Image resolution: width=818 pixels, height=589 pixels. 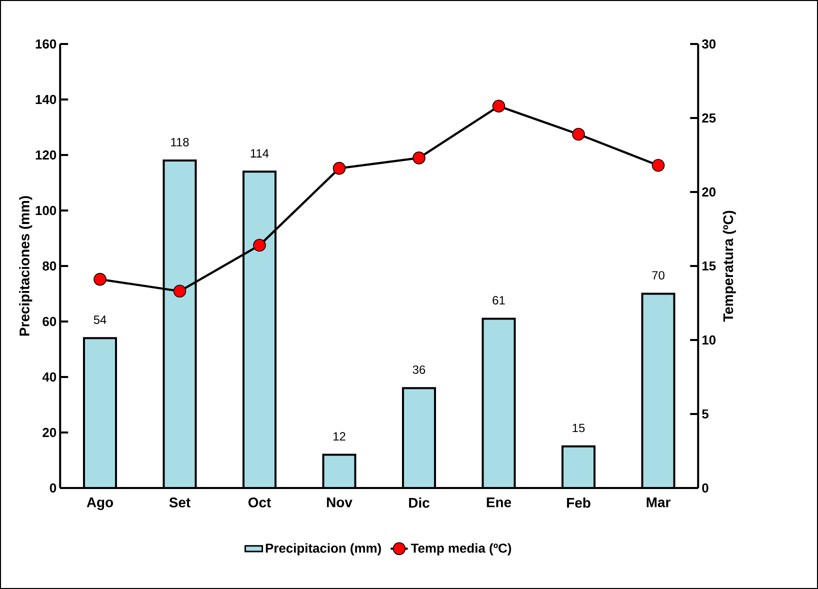 What do you see at coordinates (259, 503) in the screenshot?
I see `x-tick-label: Oct` at bounding box center [259, 503].